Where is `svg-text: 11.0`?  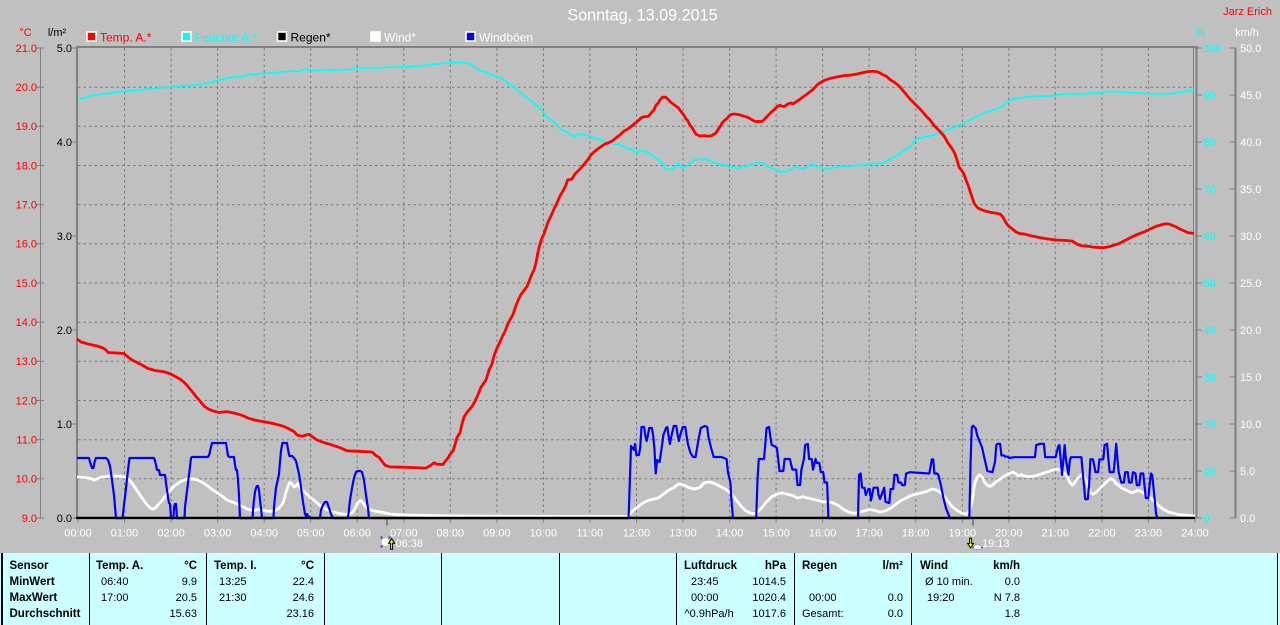 svg-text: 11.0 is located at coordinates (26, 441).